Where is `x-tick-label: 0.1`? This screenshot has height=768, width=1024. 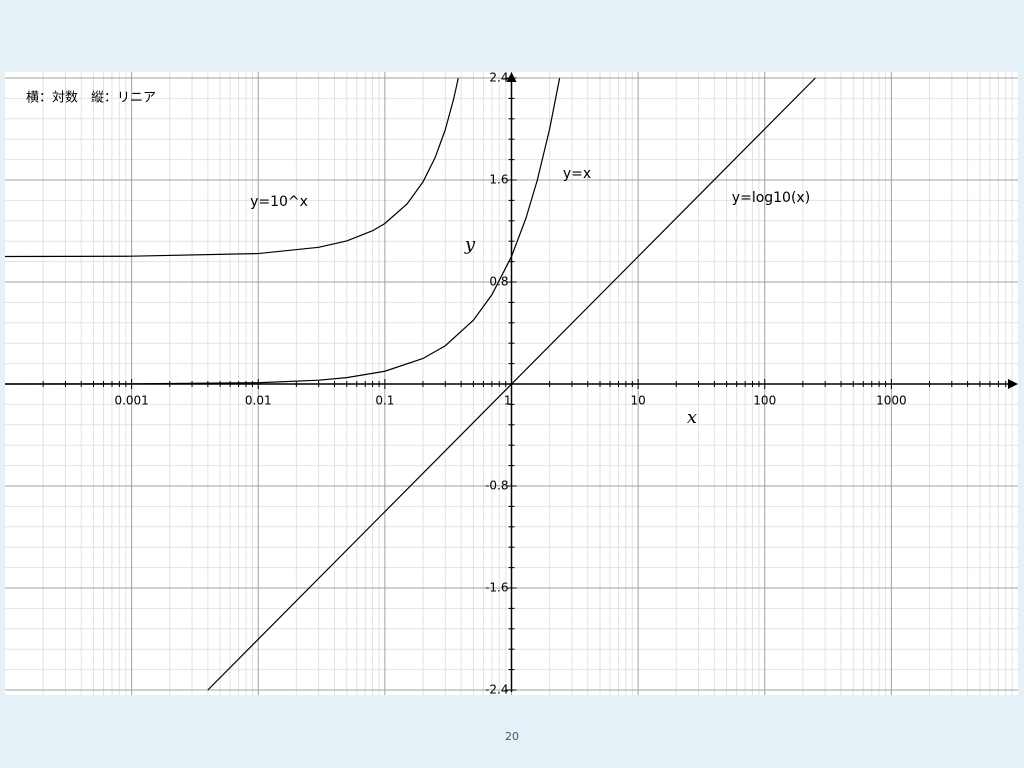 x-tick-label: 0.1 is located at coordinates (384, 401).